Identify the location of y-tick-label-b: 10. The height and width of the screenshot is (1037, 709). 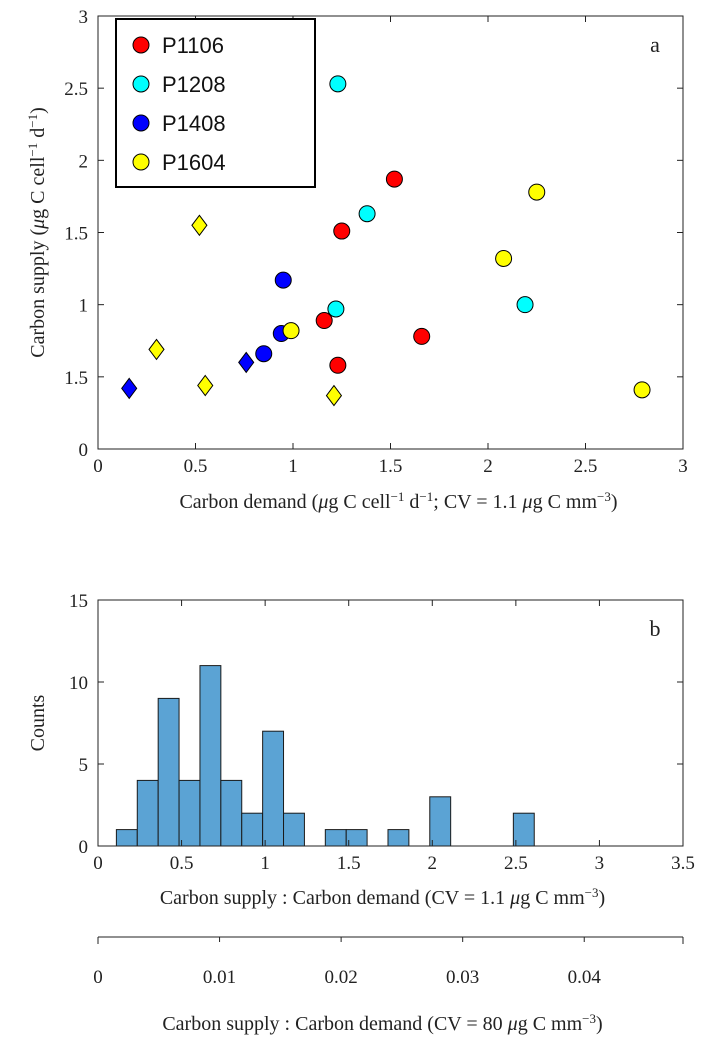
(78, 683).